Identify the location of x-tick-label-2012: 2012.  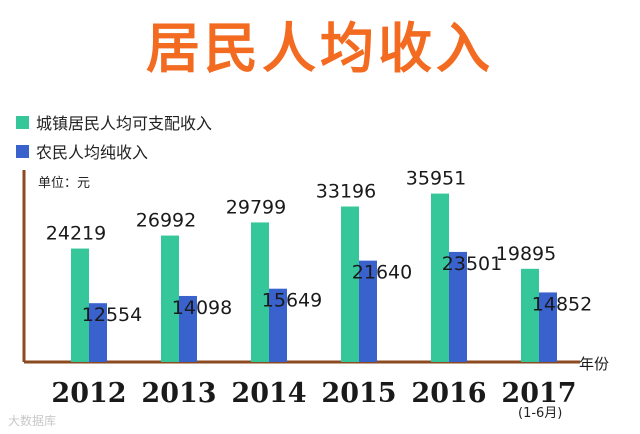
(88, 393).